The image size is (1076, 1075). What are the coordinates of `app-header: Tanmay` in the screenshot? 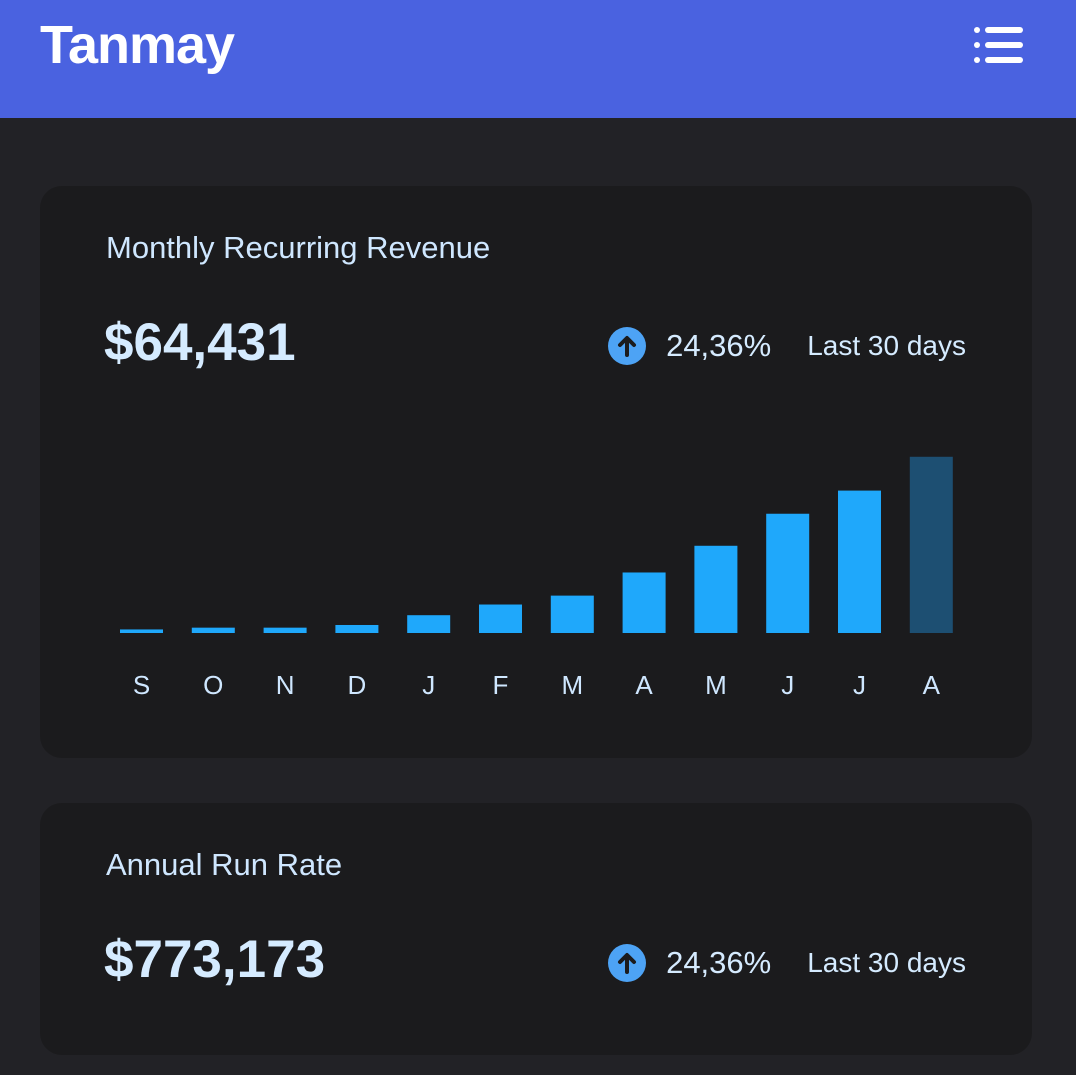 It's located at (538, 59).